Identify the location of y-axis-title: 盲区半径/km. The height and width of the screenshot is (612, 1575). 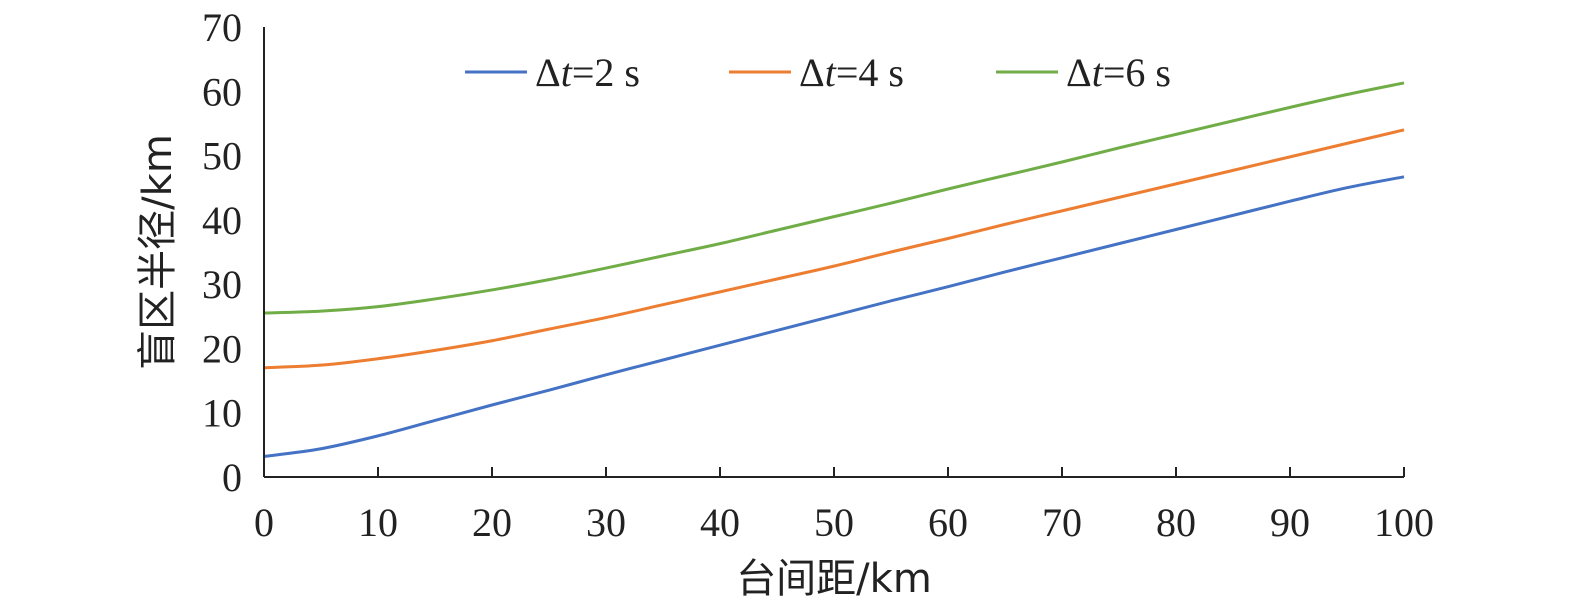
(158, 252).